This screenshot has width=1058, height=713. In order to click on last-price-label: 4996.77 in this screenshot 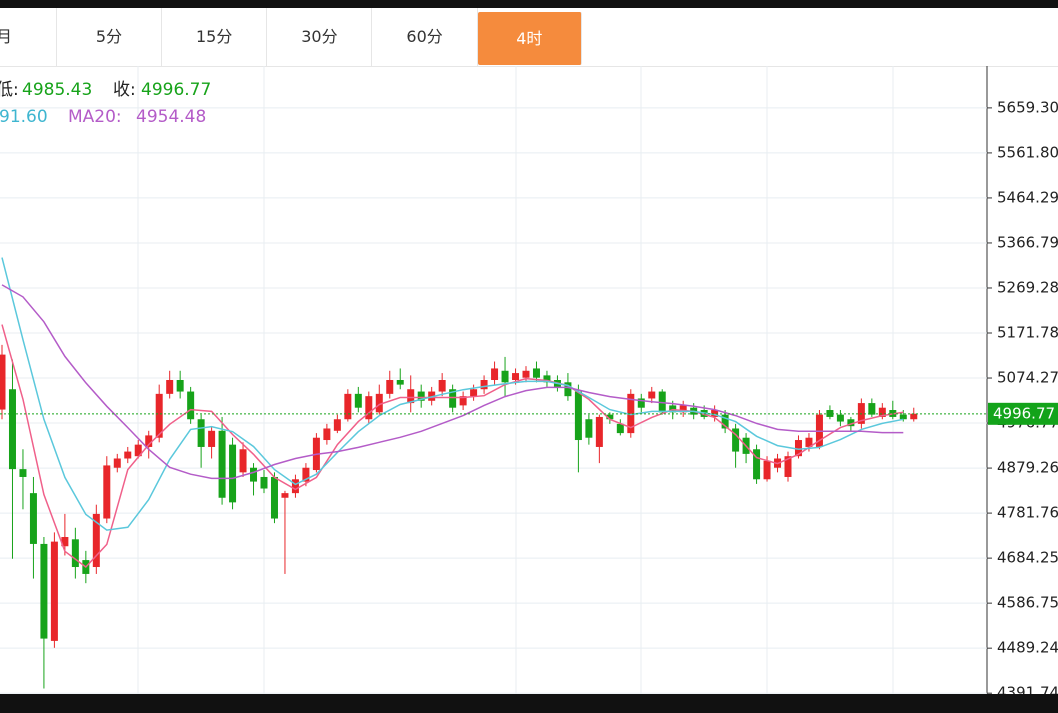, I will do `click(1024, 413)`.